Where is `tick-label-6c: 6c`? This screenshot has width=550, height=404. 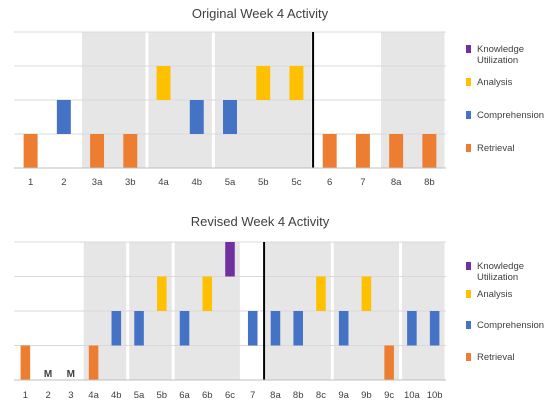 tick-label-6c: 6c is located at coordinates (230, 395).